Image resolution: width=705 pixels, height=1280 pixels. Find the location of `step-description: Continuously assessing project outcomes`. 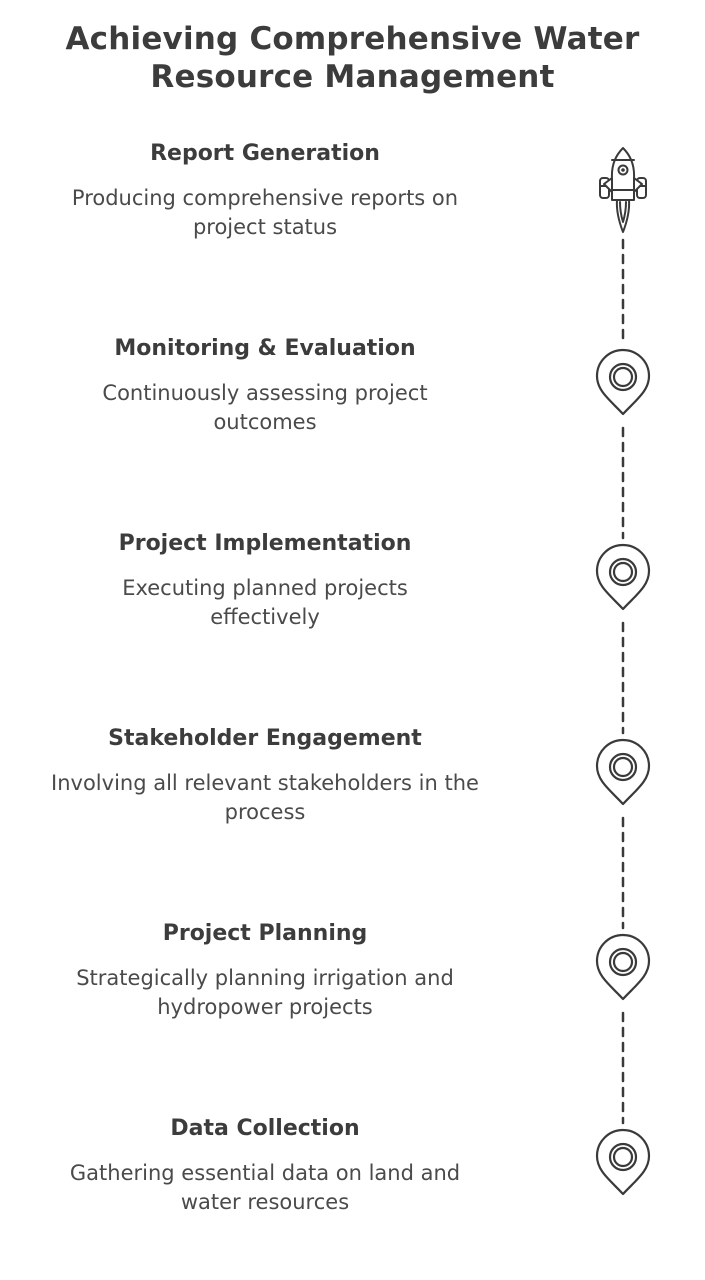

step-description: Continuously assessing project outcomes is located at coordinates (265, 407).